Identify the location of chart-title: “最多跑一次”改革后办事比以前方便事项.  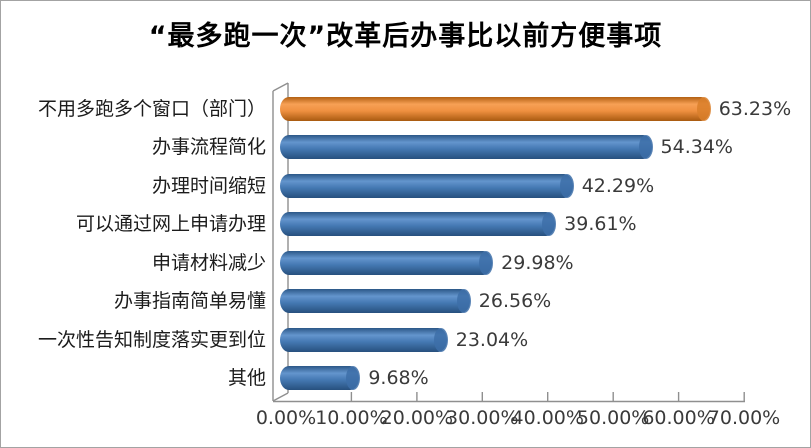
(405, 36).